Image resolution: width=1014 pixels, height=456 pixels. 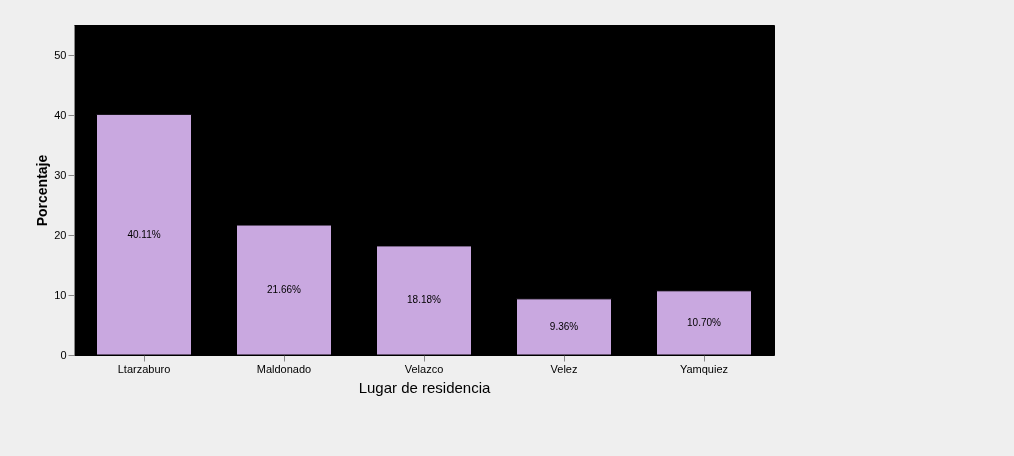 I want to click on y-tick-label: 50, so click(x=60, y=54).